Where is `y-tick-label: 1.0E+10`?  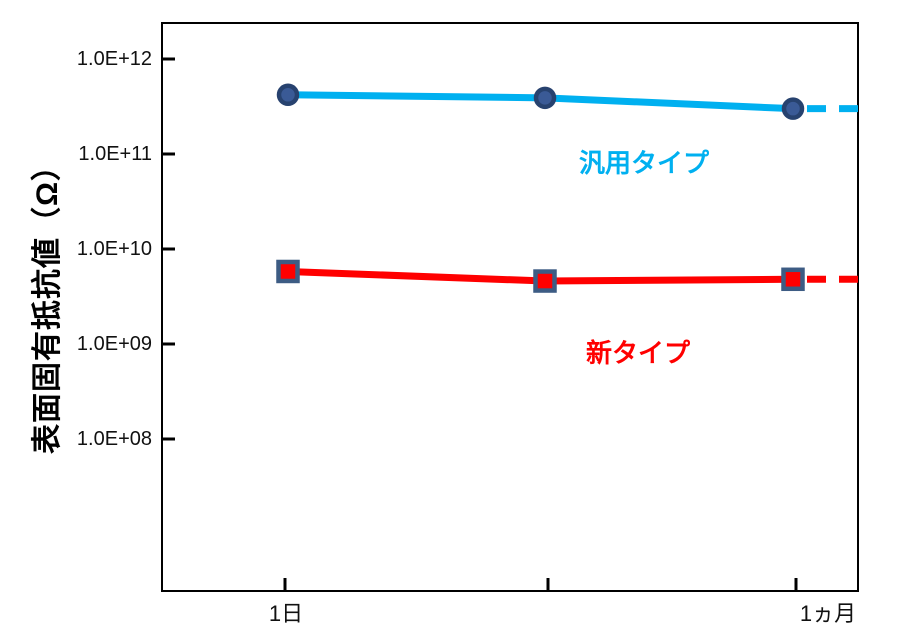
y-tick-label: 1.0E+10 is located at coordinates (114, 249).